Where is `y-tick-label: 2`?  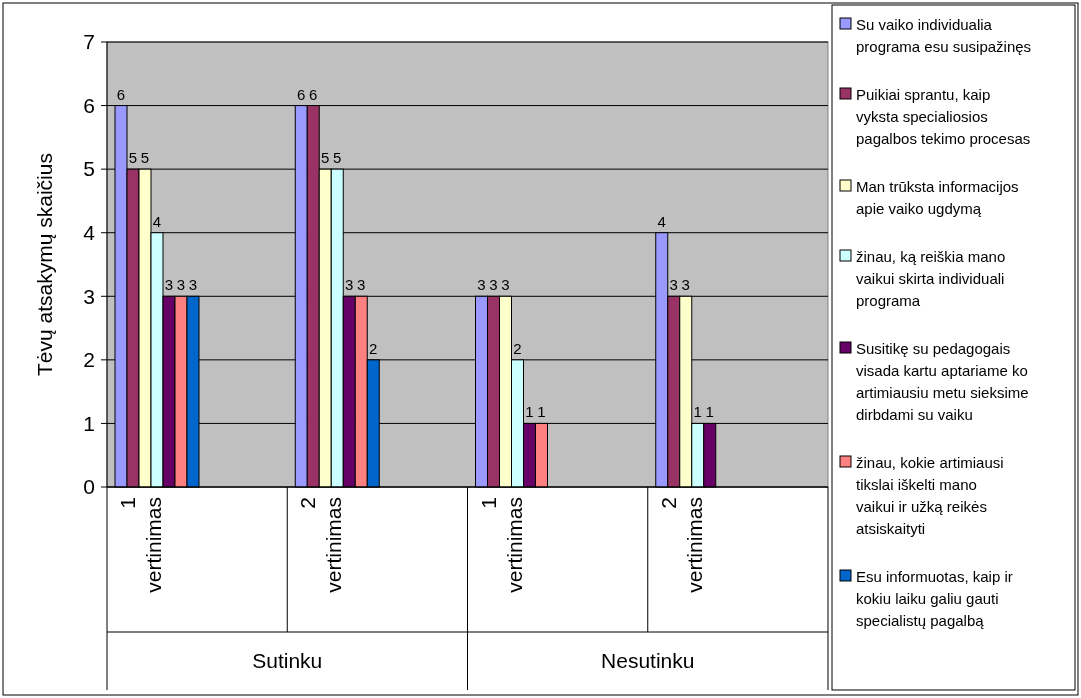
y-tick-label: 2 is located at coordinates (89, 360).